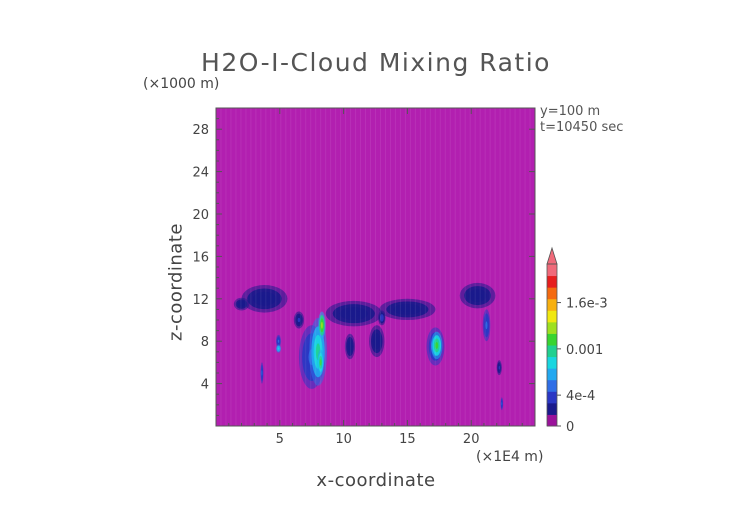 This screenshot has width=752, height=532. What do you see at coordinates (200, 215) in the screenshot?
I see `y-tick-label: 20` at bounding box center [200, 215].